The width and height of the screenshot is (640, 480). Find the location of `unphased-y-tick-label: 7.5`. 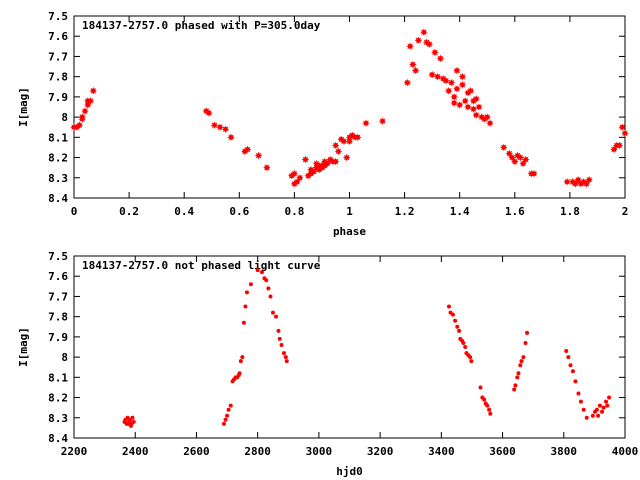

unphased-y-tick-label: 7.5 is located at coordinates (58, 256).